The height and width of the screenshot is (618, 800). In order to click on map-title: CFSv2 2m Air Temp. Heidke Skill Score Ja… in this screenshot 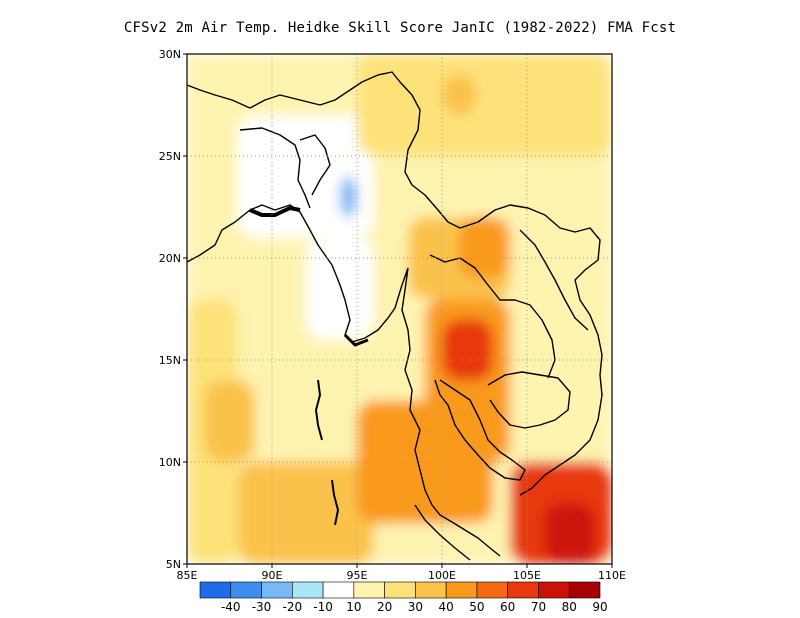, I will do `click(400, 28)`.